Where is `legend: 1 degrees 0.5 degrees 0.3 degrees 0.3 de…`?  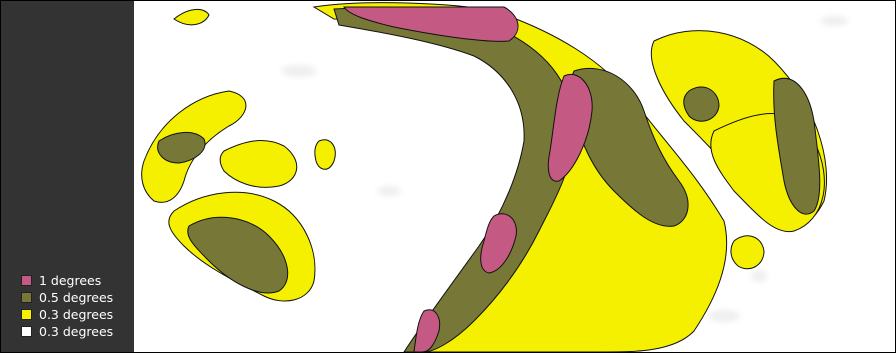
legend: 1 degrees 0.5 degrees 0.3 degrees 0.3 de… is located at coordinates (67, 306).